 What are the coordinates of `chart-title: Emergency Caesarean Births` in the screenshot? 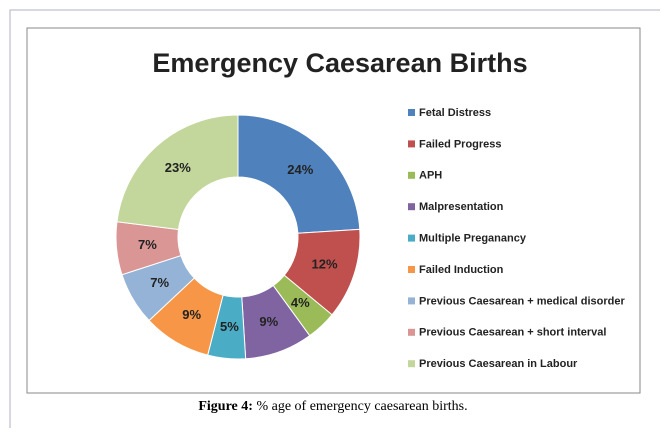 It's located at (339, 63).